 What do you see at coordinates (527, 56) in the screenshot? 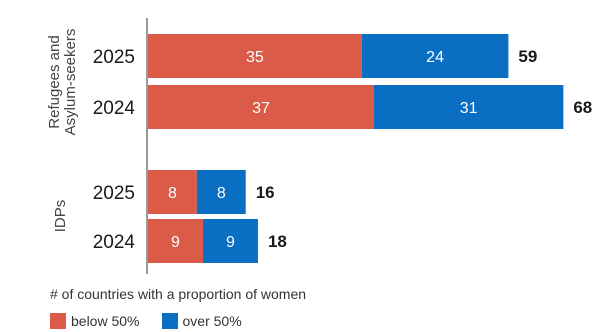
I see `total-value-label: 59` at bounding box center [527, 56].